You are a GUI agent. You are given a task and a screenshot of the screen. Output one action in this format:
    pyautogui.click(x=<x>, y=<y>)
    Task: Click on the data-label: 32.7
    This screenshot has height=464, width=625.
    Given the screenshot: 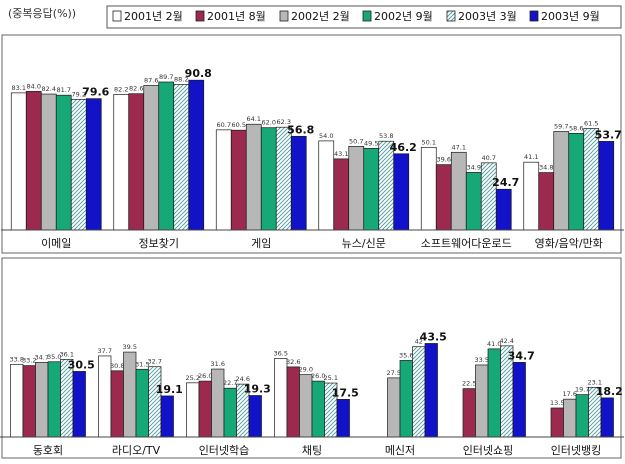 What is the action you would take?
    pyautogui.click(x=155, y=362)
    